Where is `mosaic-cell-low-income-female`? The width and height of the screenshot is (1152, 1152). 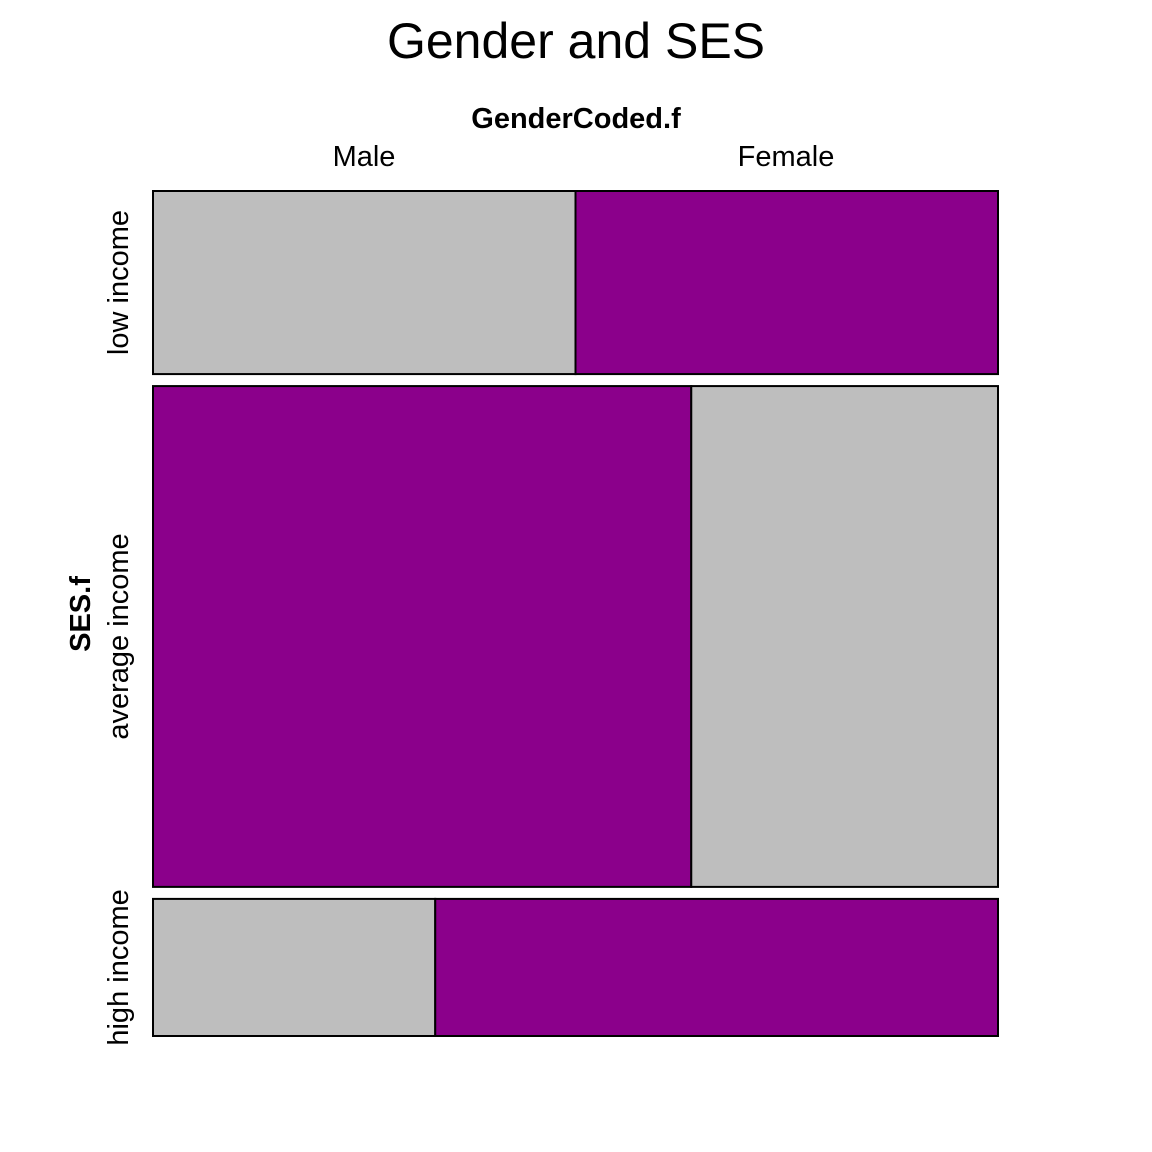
mosaic-cell-low-income-female is located at coordinates (786, 283).